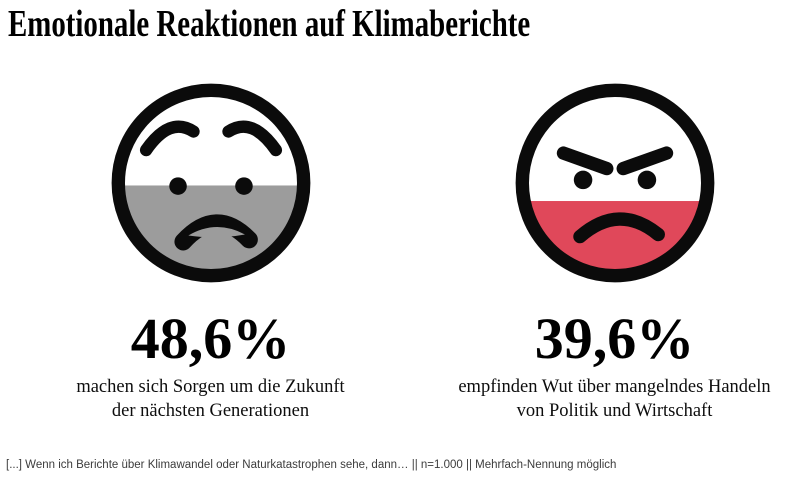  What do you see at coordinates (614, 338) in the screenshot?
I see `percent-value-angry: 39,6%` at bounding box center [614, 338].